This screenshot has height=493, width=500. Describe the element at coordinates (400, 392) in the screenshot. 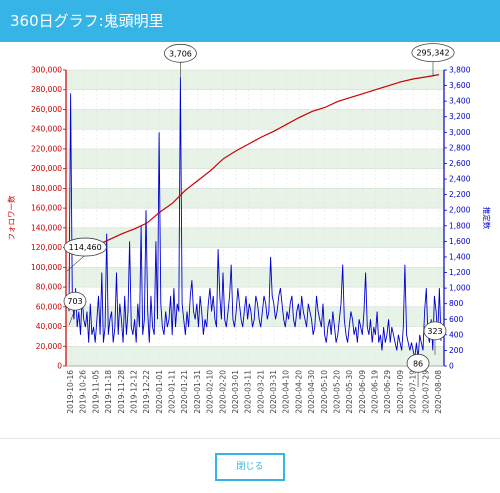

I see `x-tick-label: 2020-07-09` at that location.